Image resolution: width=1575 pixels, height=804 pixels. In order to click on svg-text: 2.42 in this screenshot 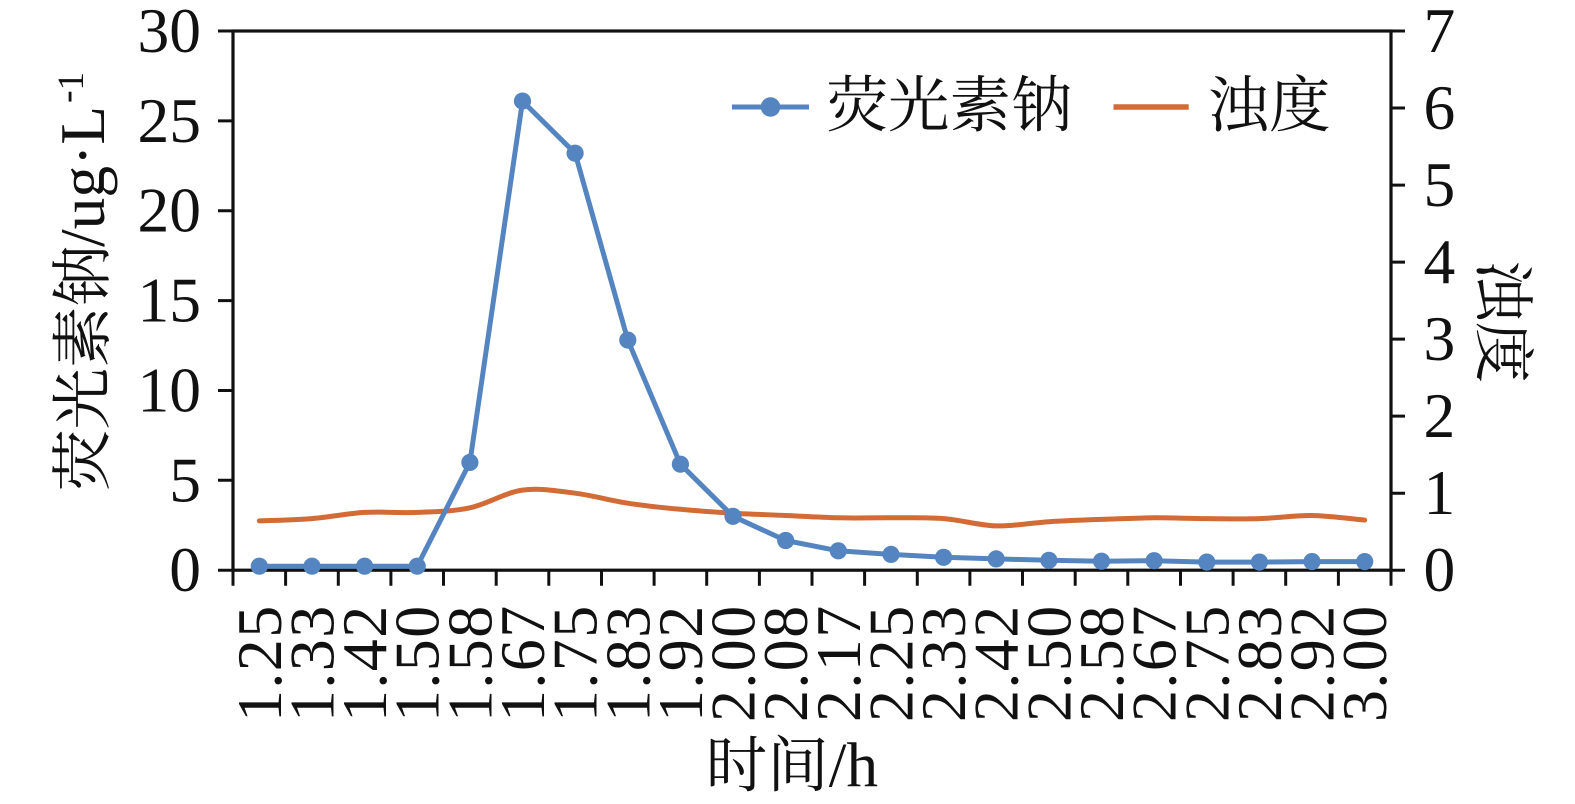, I will do `click(996, 663)`.